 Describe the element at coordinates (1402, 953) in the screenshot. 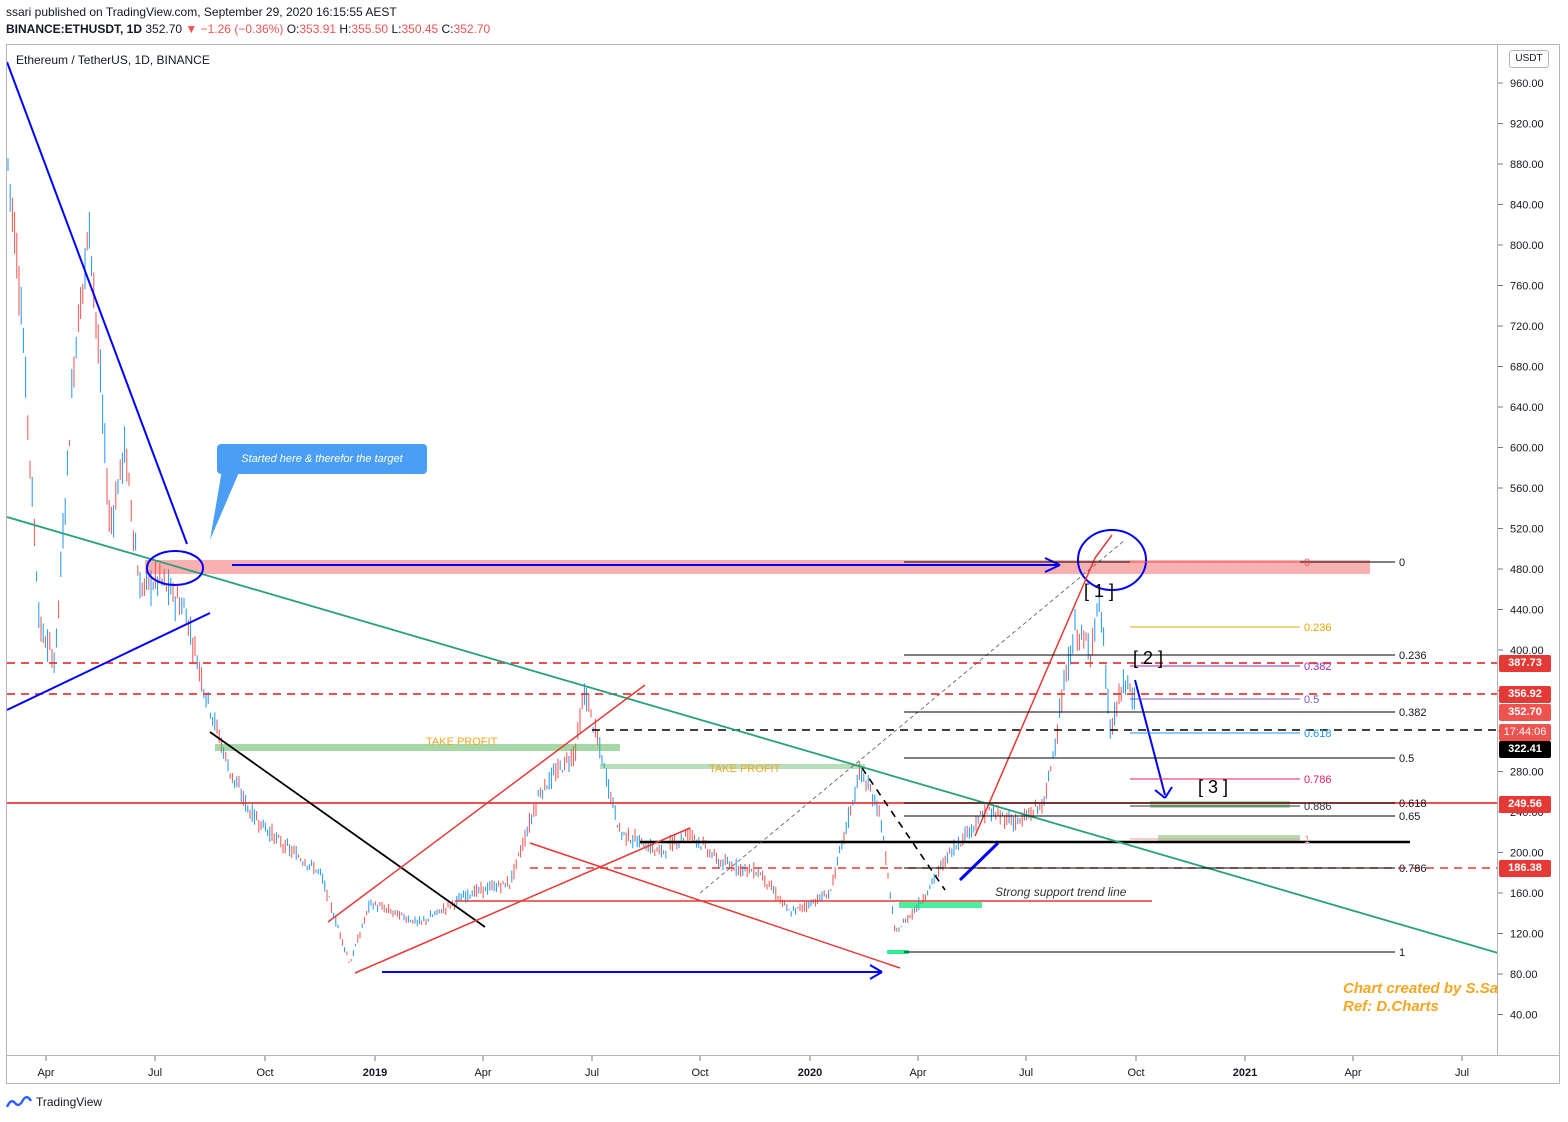

I see `fib-label: 1` at that location.